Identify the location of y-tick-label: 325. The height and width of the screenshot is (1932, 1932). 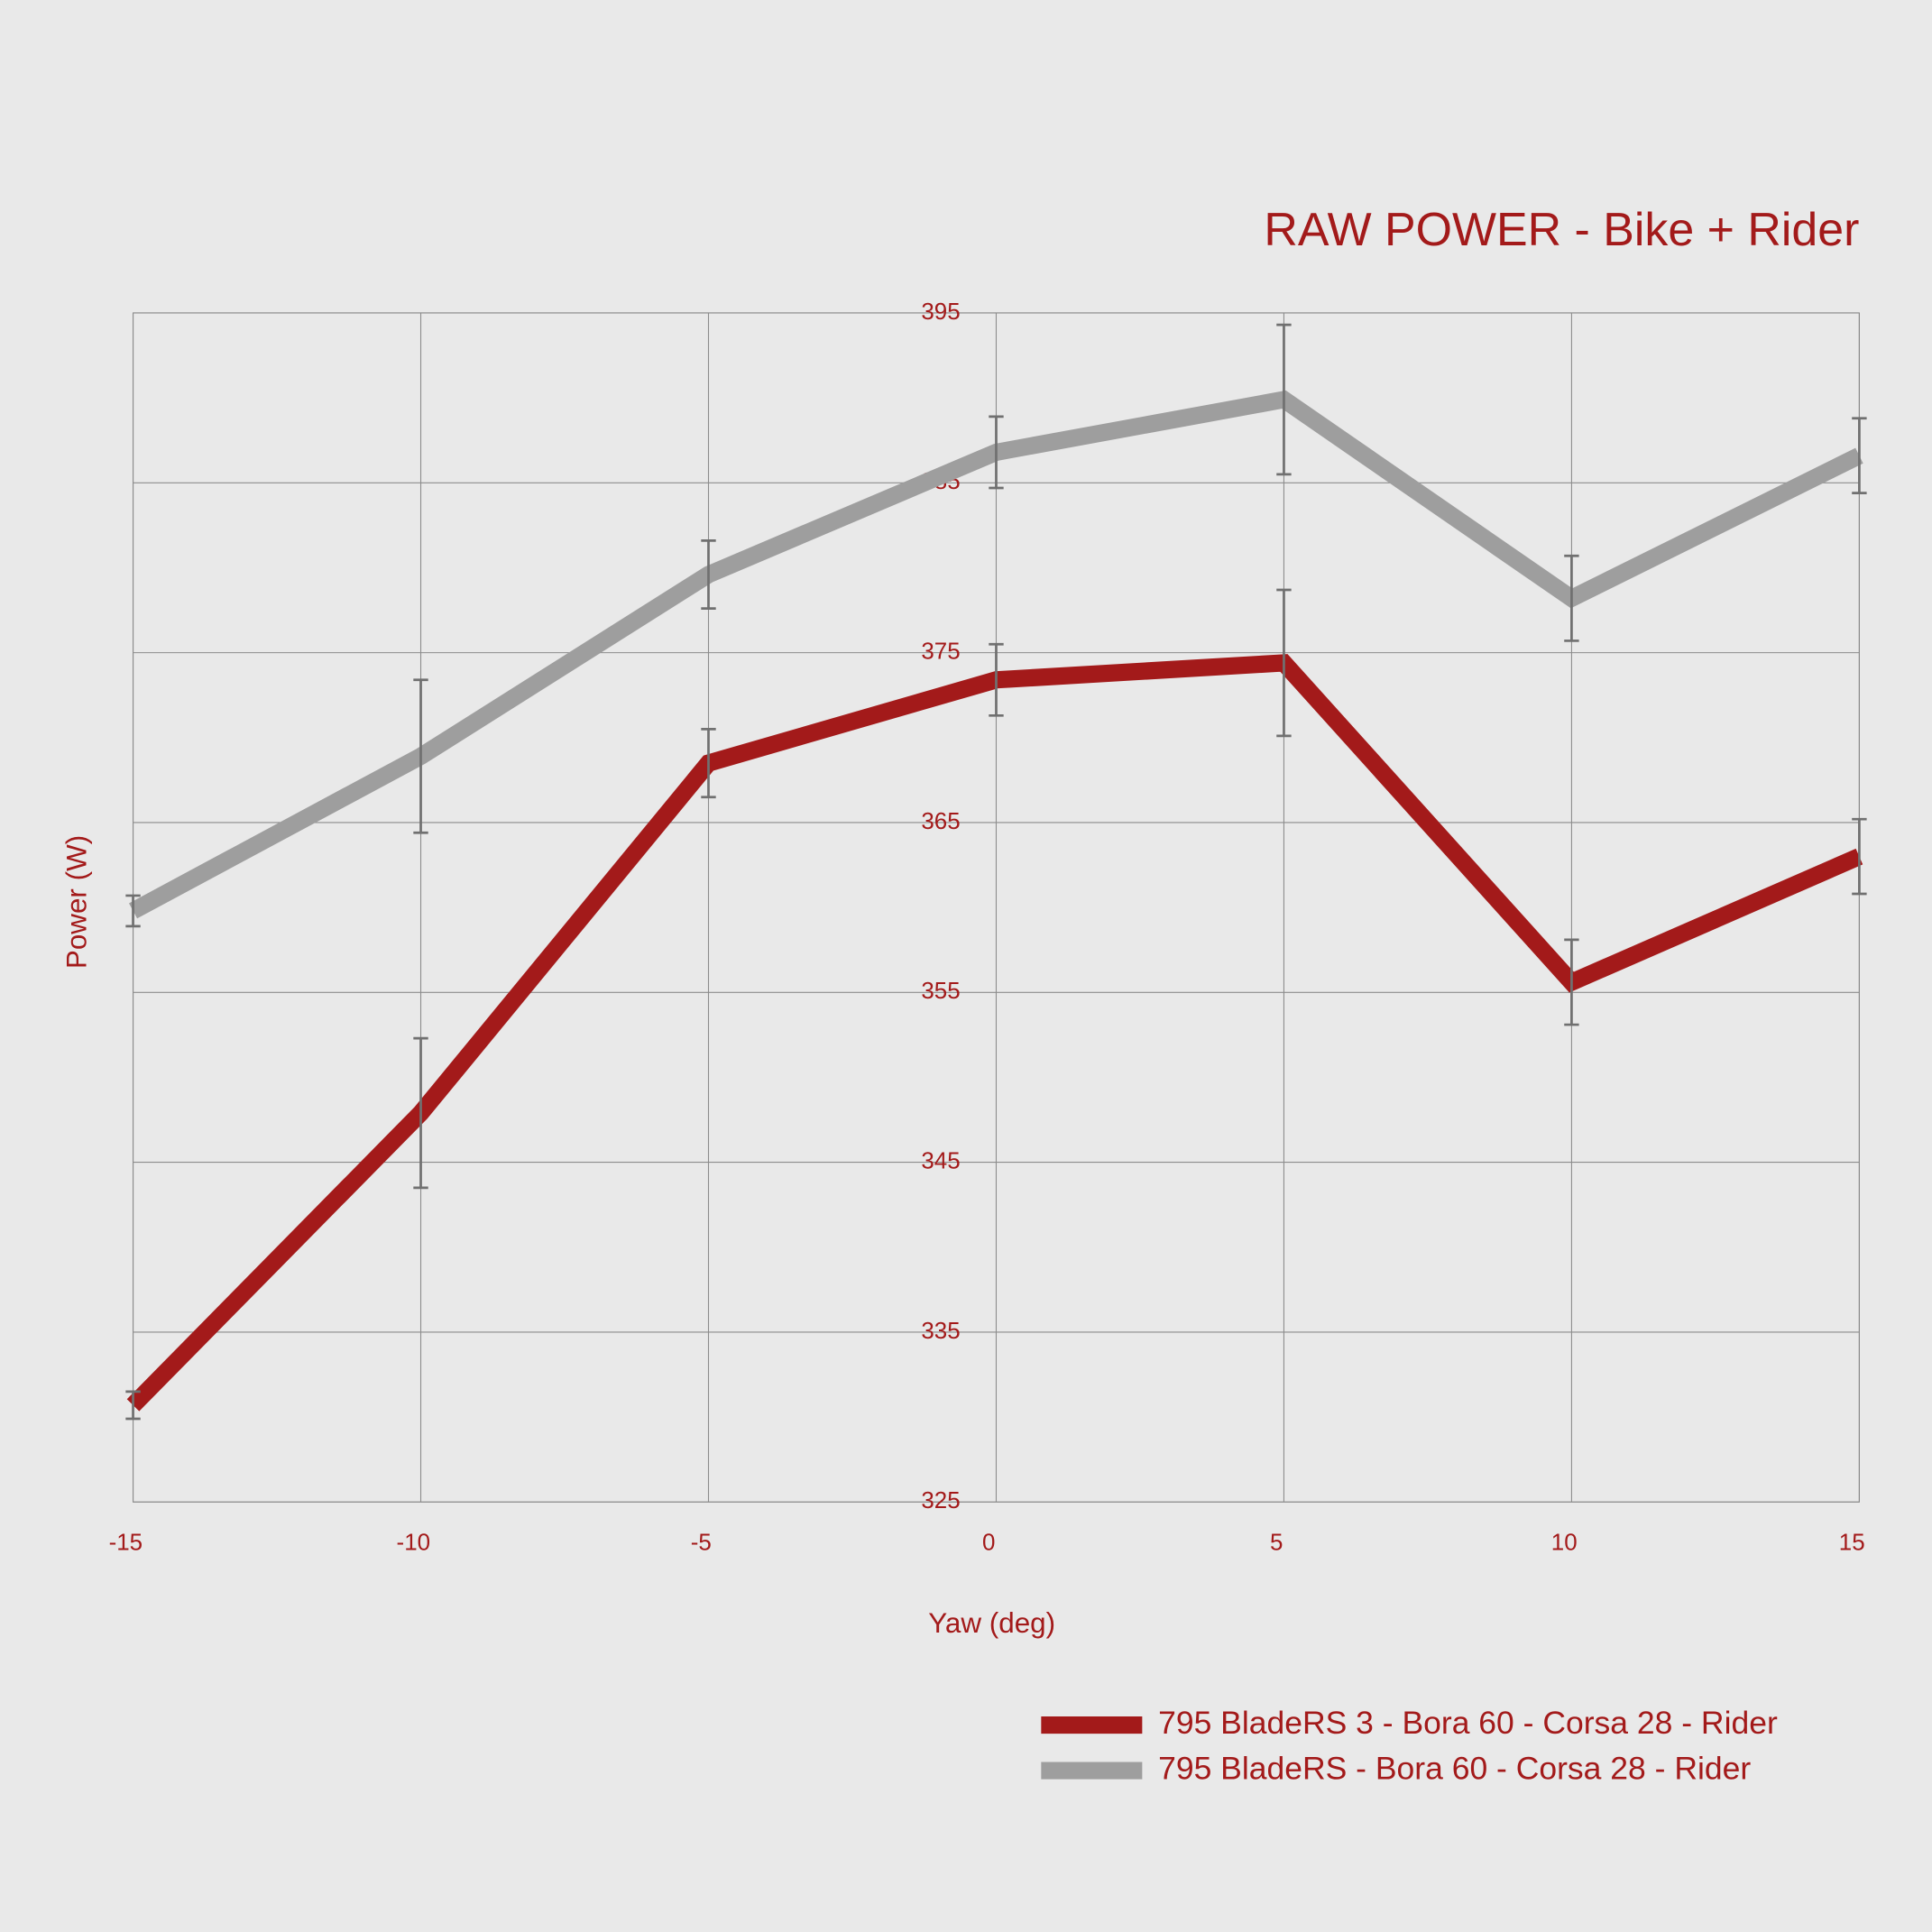
(940, 1500).